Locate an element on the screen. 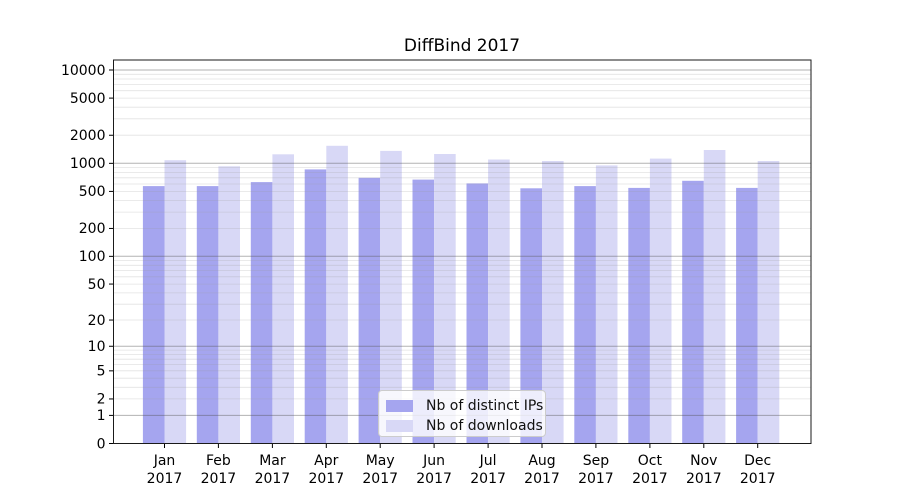  legend: Nb of distinct IPs Nb of downloads is located at coordinates (462, 413).